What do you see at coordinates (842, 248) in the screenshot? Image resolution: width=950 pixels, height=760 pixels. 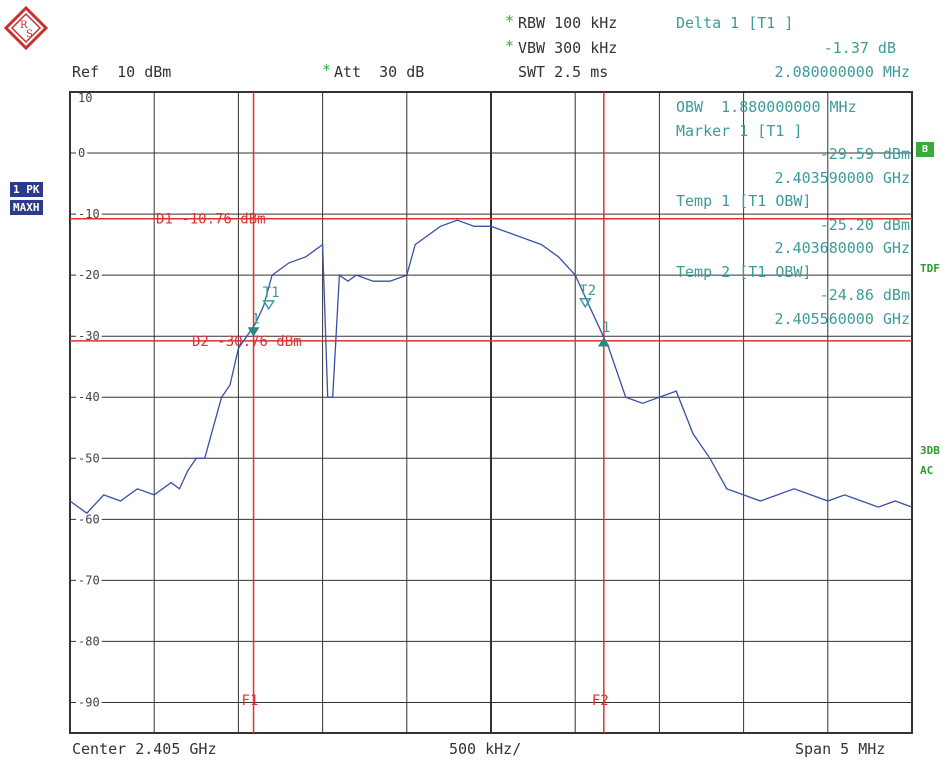 I see `marker-readout-line: 2.403680000 GHz` at bounding box center [842, 248].